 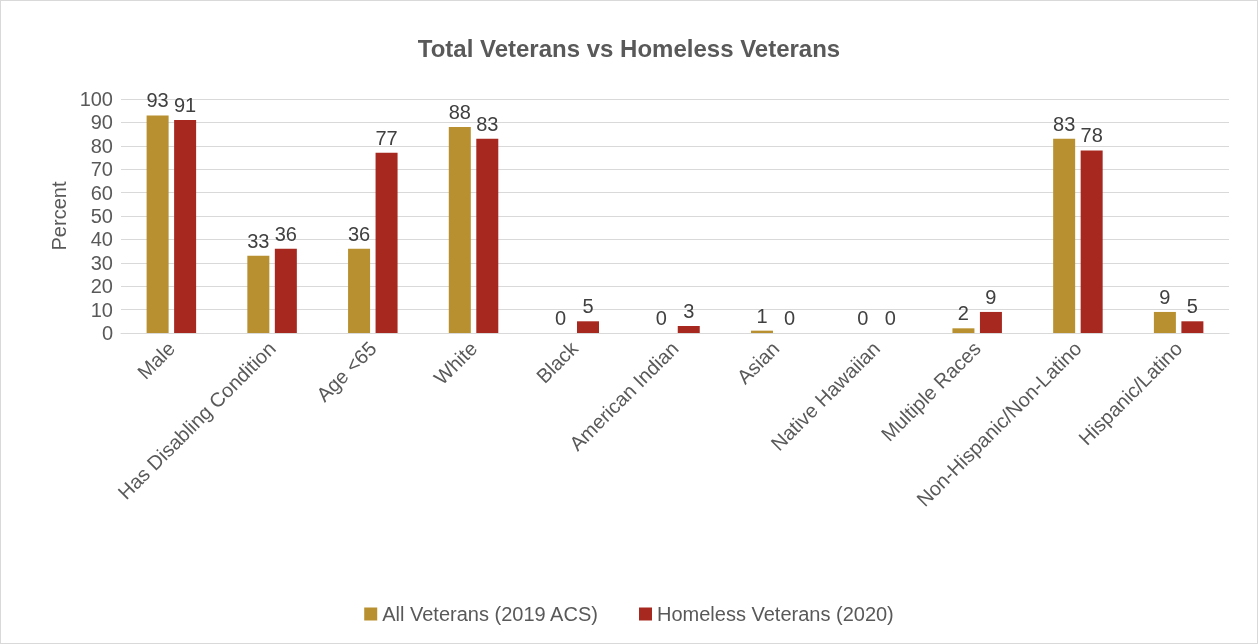 I want to click on data-label: 2, so click(x=963, y=313).